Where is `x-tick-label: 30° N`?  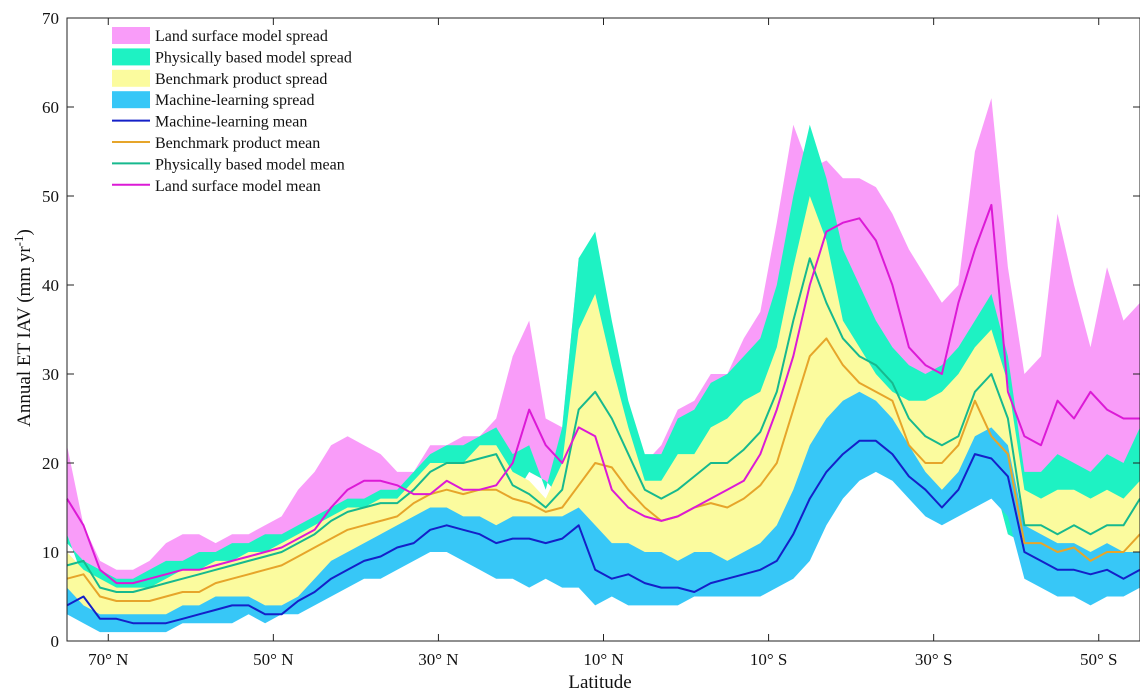 x-tick-label: 30° N is located at coordinates (438, 659).